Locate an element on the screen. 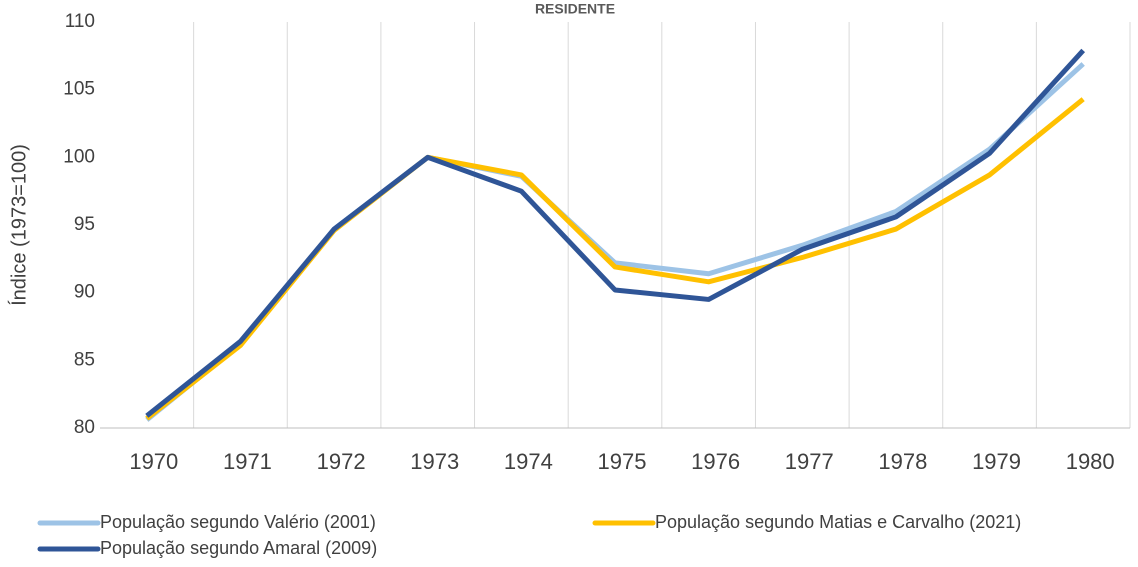  x-tick-label: 1979 is located at coordinates (996, 461).